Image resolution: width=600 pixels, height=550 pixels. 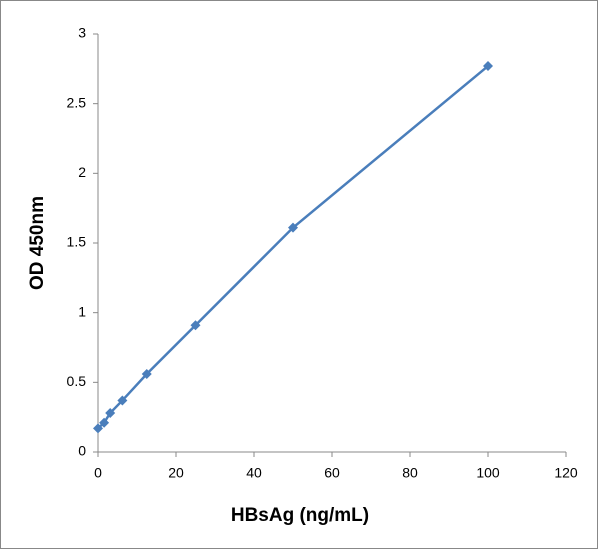 I want to click on x-tick-label: 80, so click(x=410, y=473).